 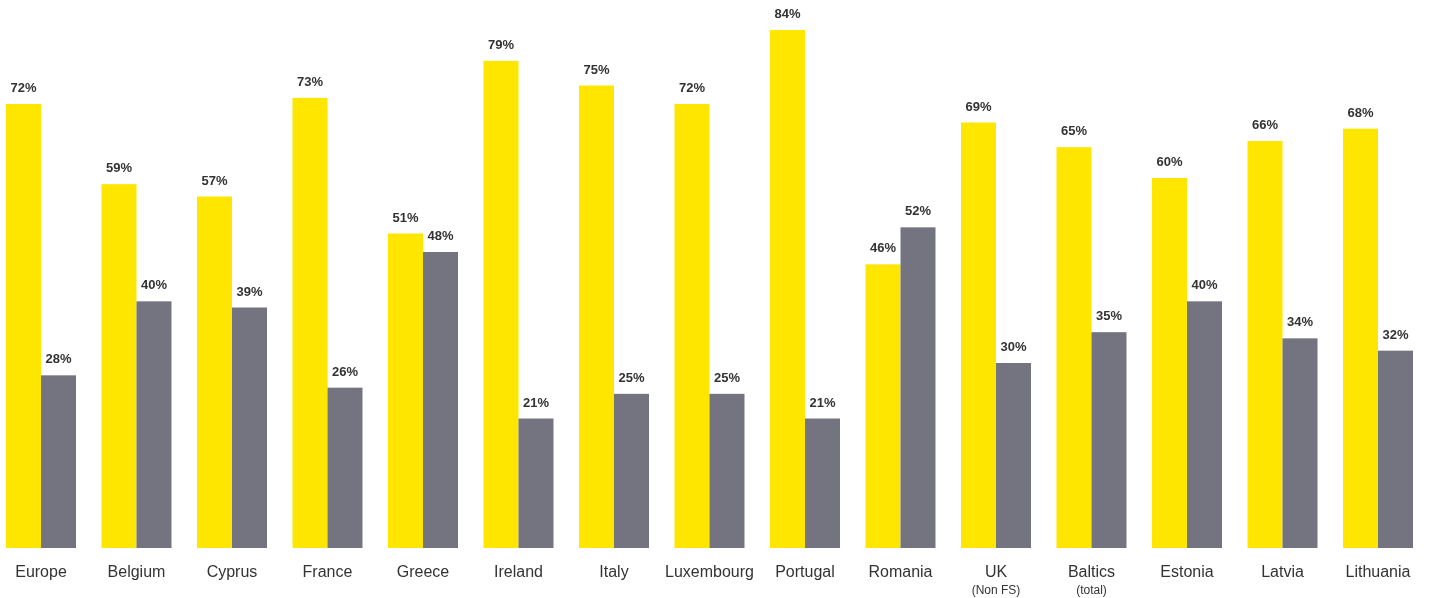 What do you see at coordinates (805, 571) in the screenshot?
I see `x-tick-label: Portugal` at bounding box center [805, 571].